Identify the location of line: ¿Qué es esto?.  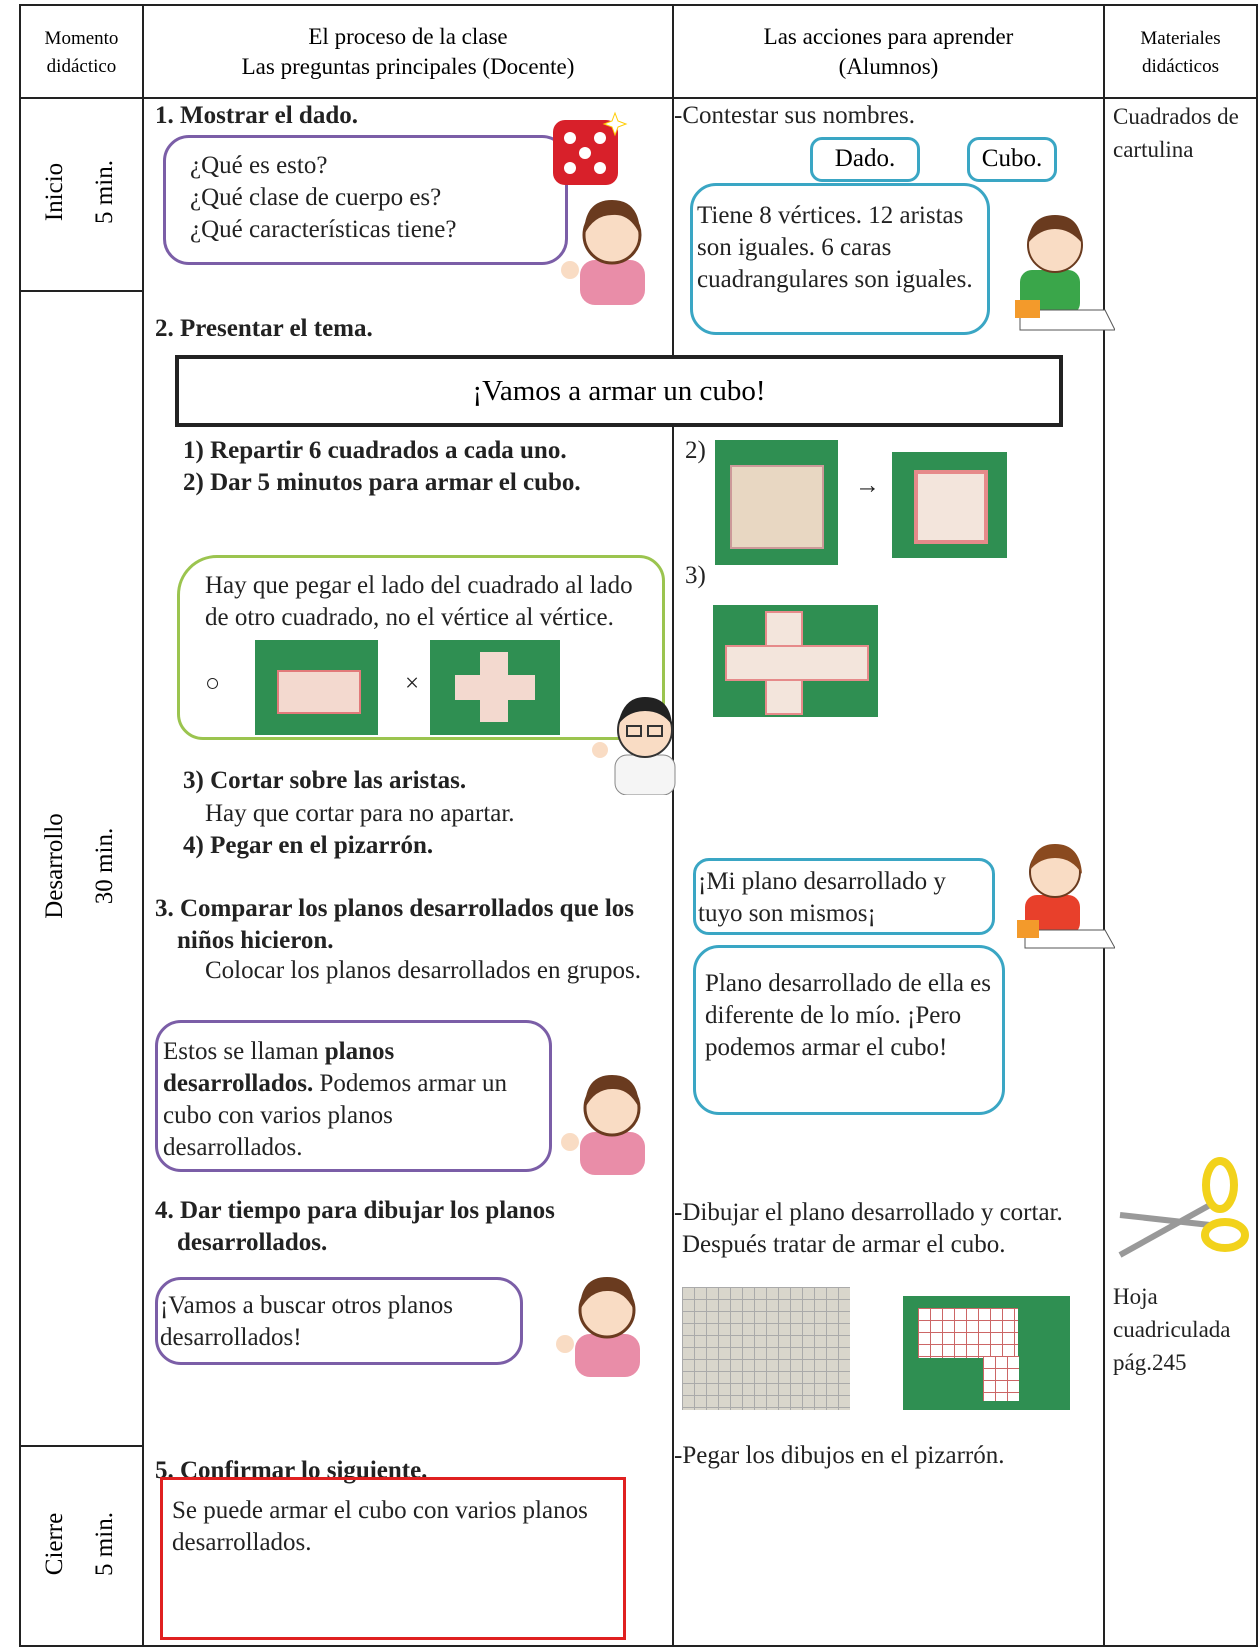
(259, 165).